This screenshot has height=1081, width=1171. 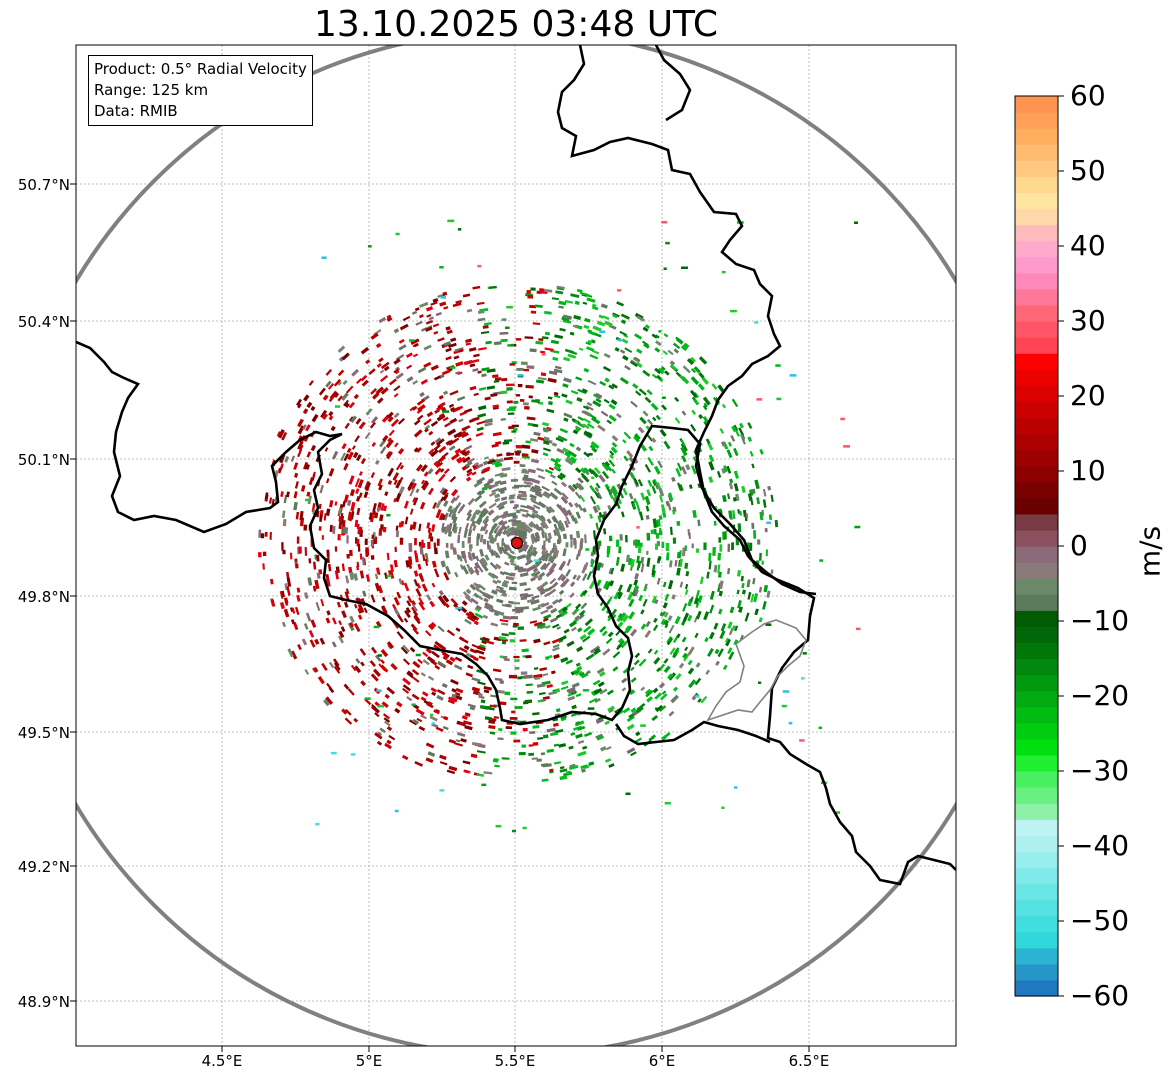 What do you see at coordinates (516, 24) in the screenshot?
I see `map-title: 13.10.2025 03:48 UTC` at bounding box center [516, 24].